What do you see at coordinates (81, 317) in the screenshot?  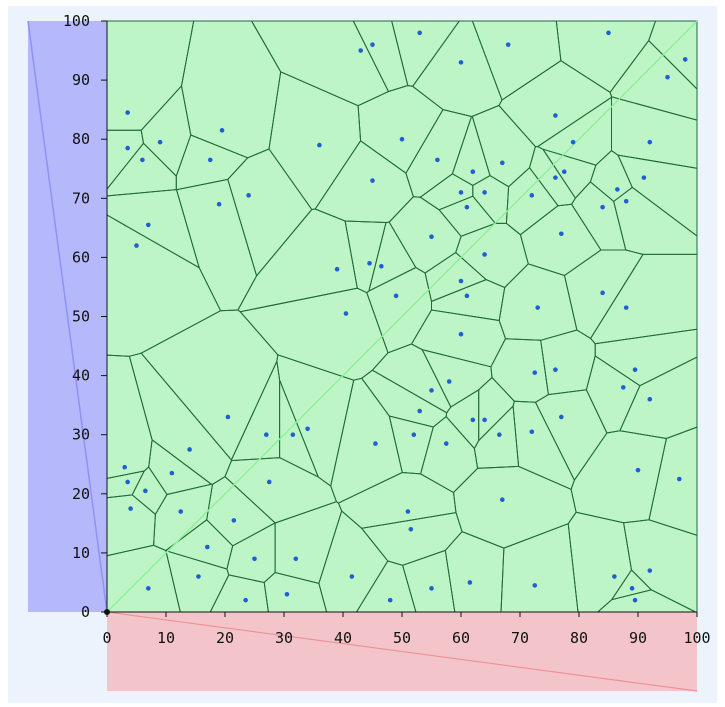 I see `y-tick-label: 50` at bounding box center [81, 317].